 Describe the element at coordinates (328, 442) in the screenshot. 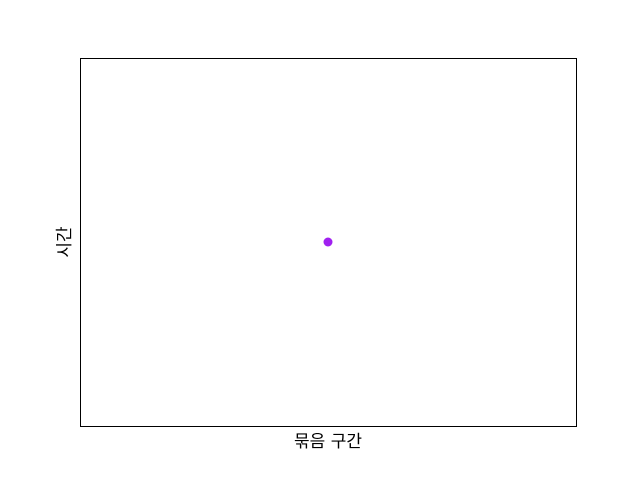

I see `x-axis-label: 묶음 구간` at that location.